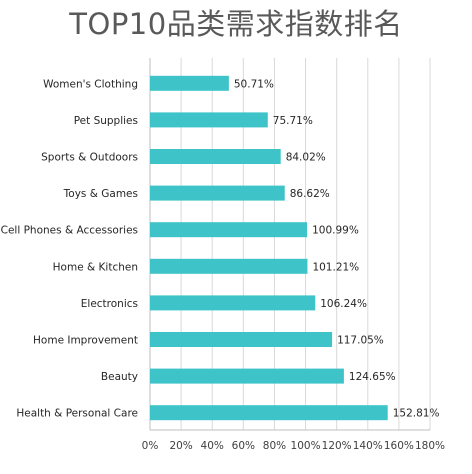 The height and width of the screenshot is (474, 472). I want to click on x-tick-label: 100%, so click(306, 446).